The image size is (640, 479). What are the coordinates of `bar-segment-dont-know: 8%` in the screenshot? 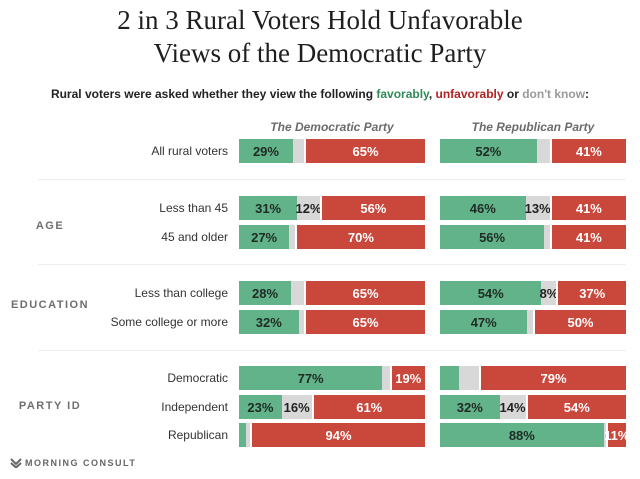 It's located at (549, 293).